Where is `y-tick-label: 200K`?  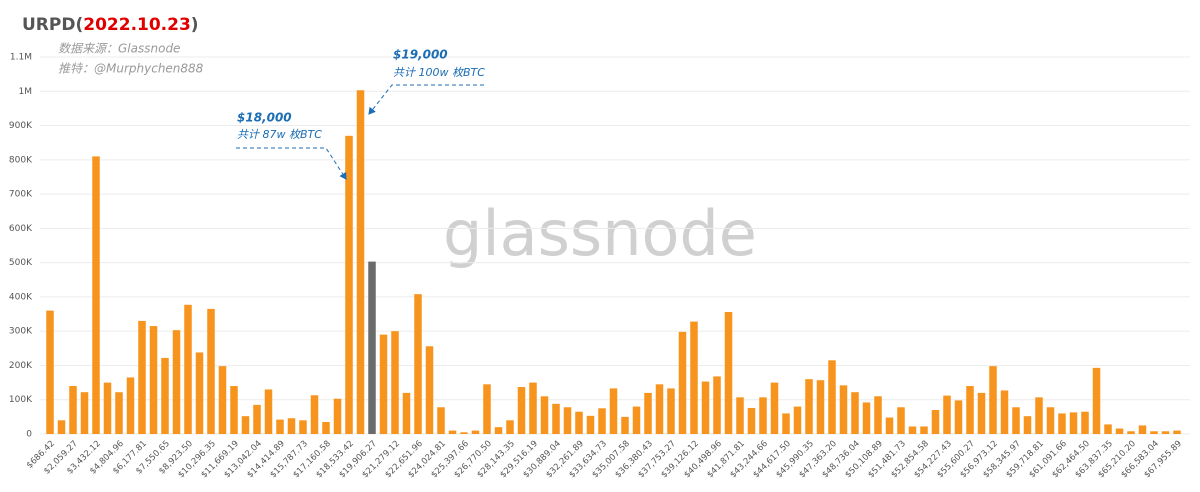
y-tick-label: 200K is located at coordinates (21, 366).